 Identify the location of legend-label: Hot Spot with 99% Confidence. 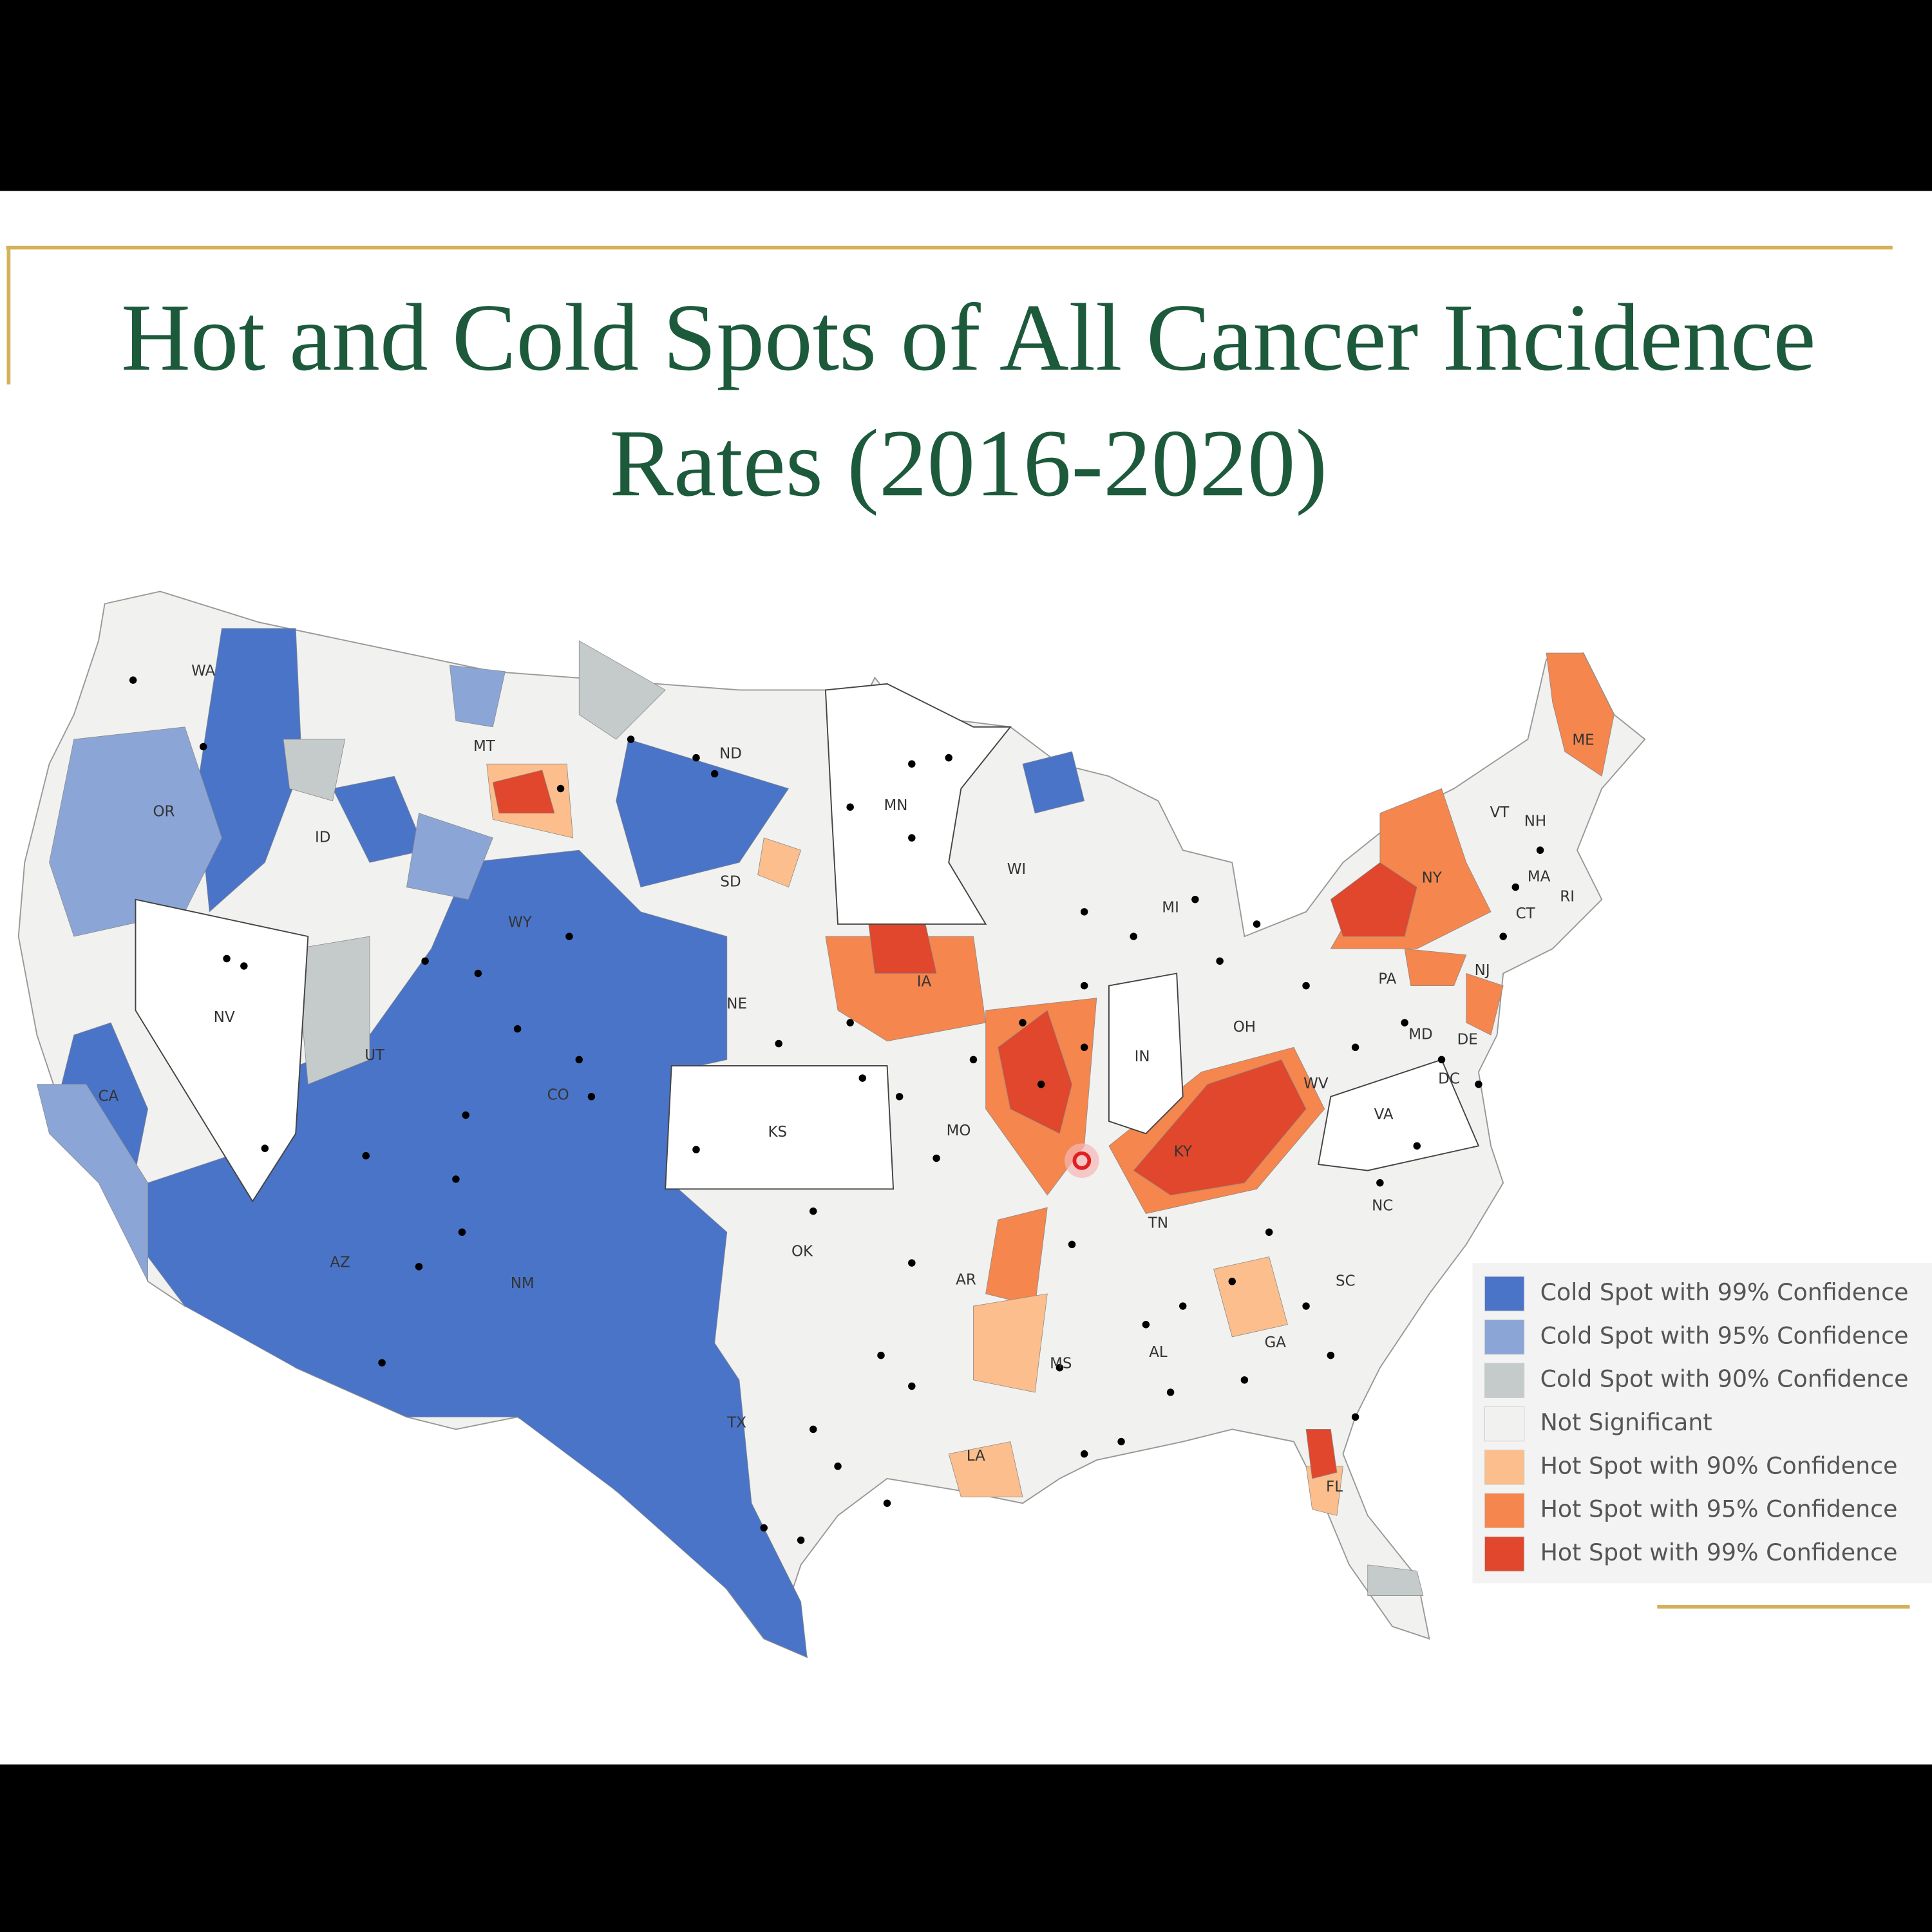
(1719, 1552).